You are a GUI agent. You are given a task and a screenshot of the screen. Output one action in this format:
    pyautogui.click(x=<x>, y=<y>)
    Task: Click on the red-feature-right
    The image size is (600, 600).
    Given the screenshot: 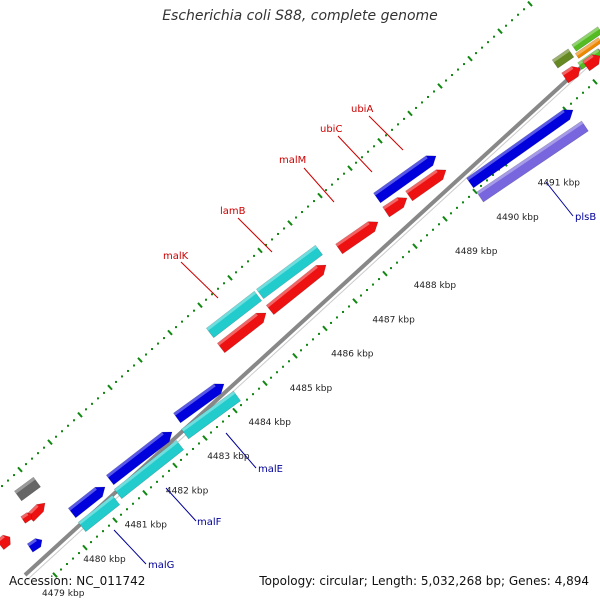 What is the action you would take?
    pyautogui.click(x=591, y=61)
    